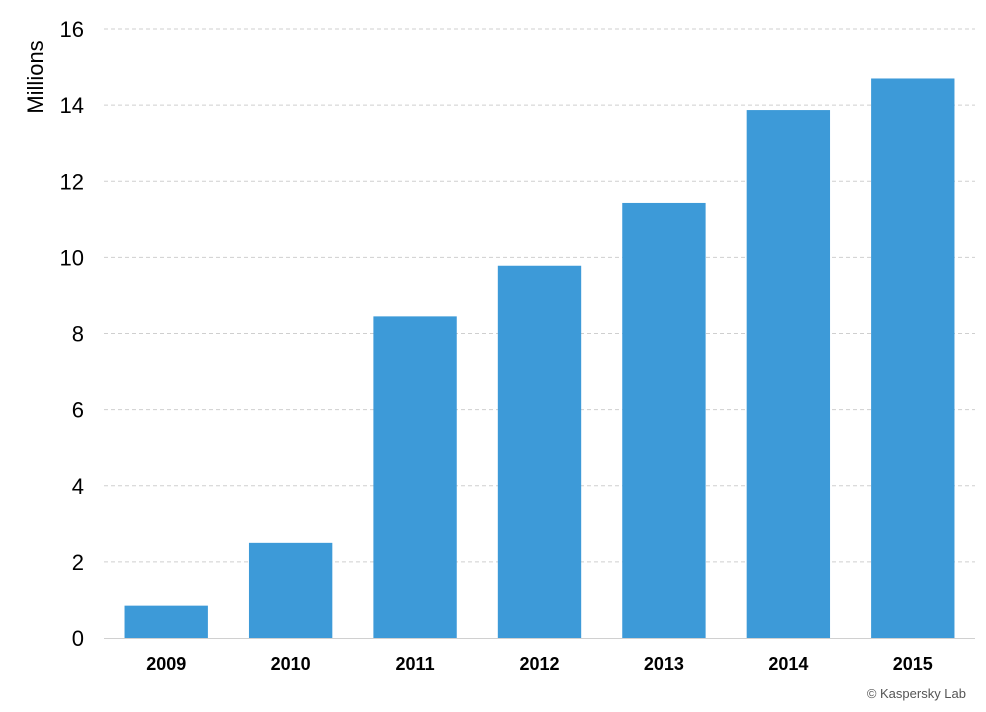 The width and height of the screenshot is (986, 712). Describe the element at coordinates (78, 486) in the screenshot. I see `y-tick-label: 4` at that location.